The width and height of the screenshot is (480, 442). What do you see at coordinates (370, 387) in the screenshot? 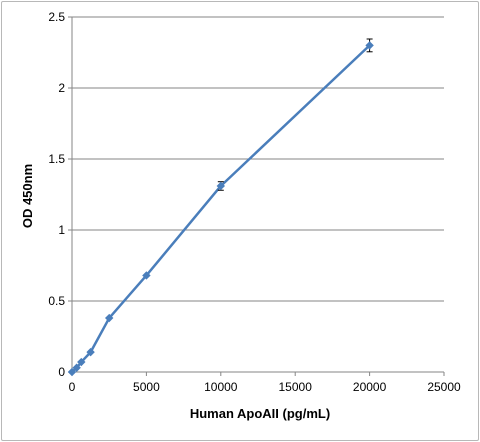
I see `x-tick-label: 20000` at bounding box center [370, 387].